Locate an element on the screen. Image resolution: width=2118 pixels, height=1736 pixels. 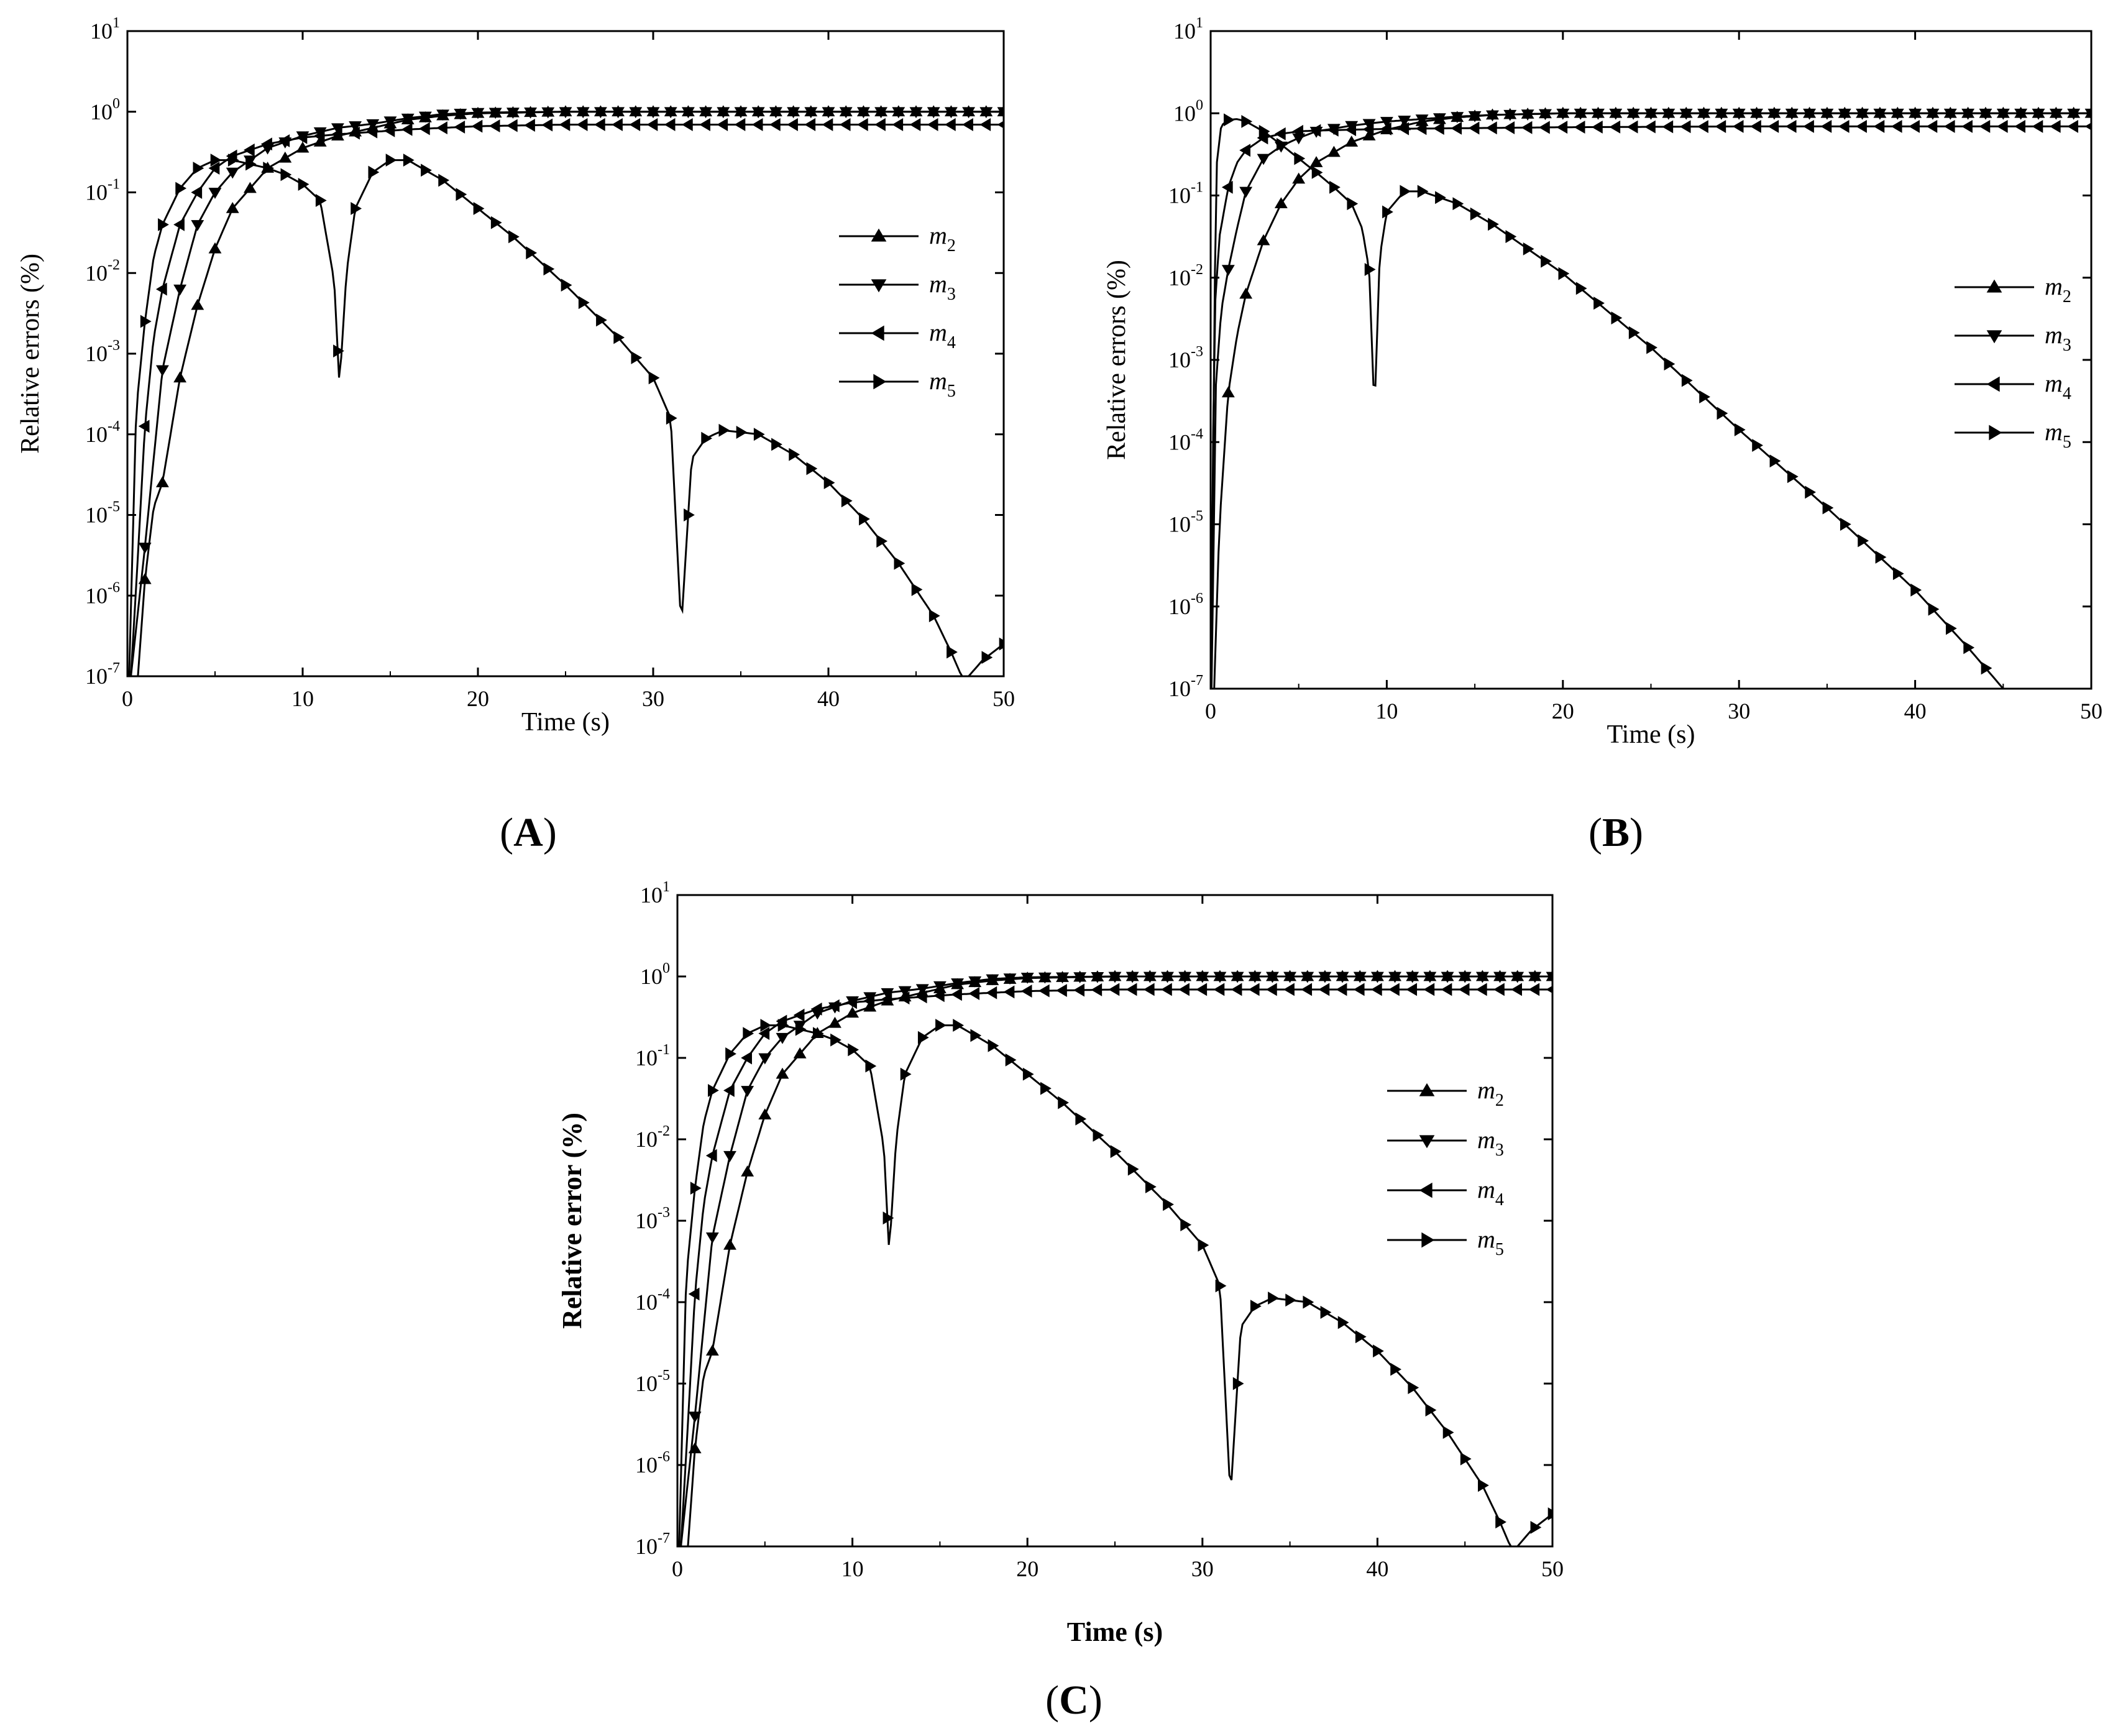
legend-marker-m2 is located at coordinates (879, 235).